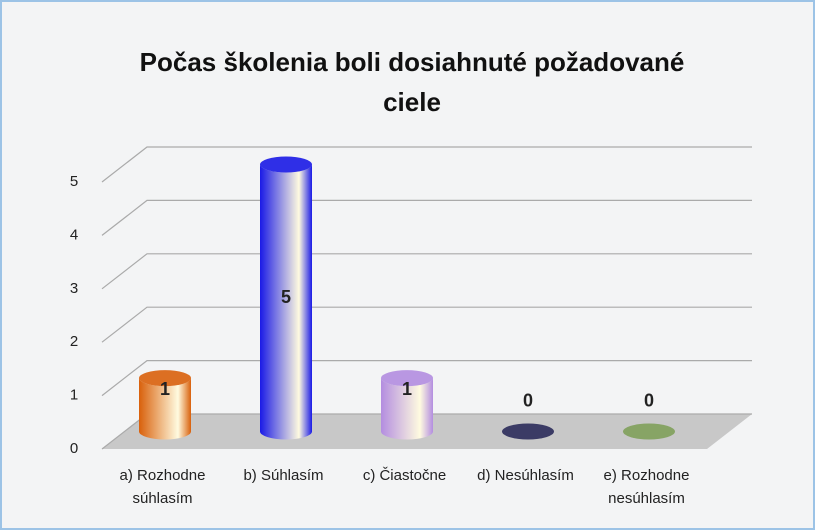 This screenshot has height=530, width=815. Describe the element at coordinates (404, 475) in the screenshot. I see `x-tick-label: c) Čiastočne` at that location.